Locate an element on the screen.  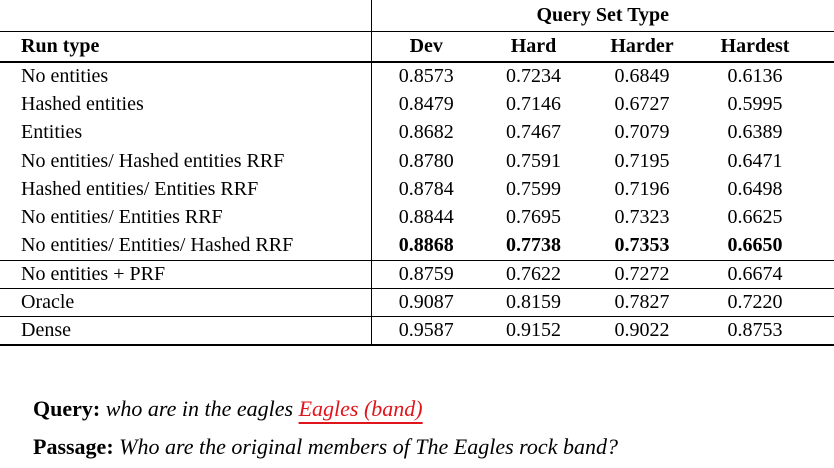
score-cell: 0.8780 is located at coordinates (425, 161).